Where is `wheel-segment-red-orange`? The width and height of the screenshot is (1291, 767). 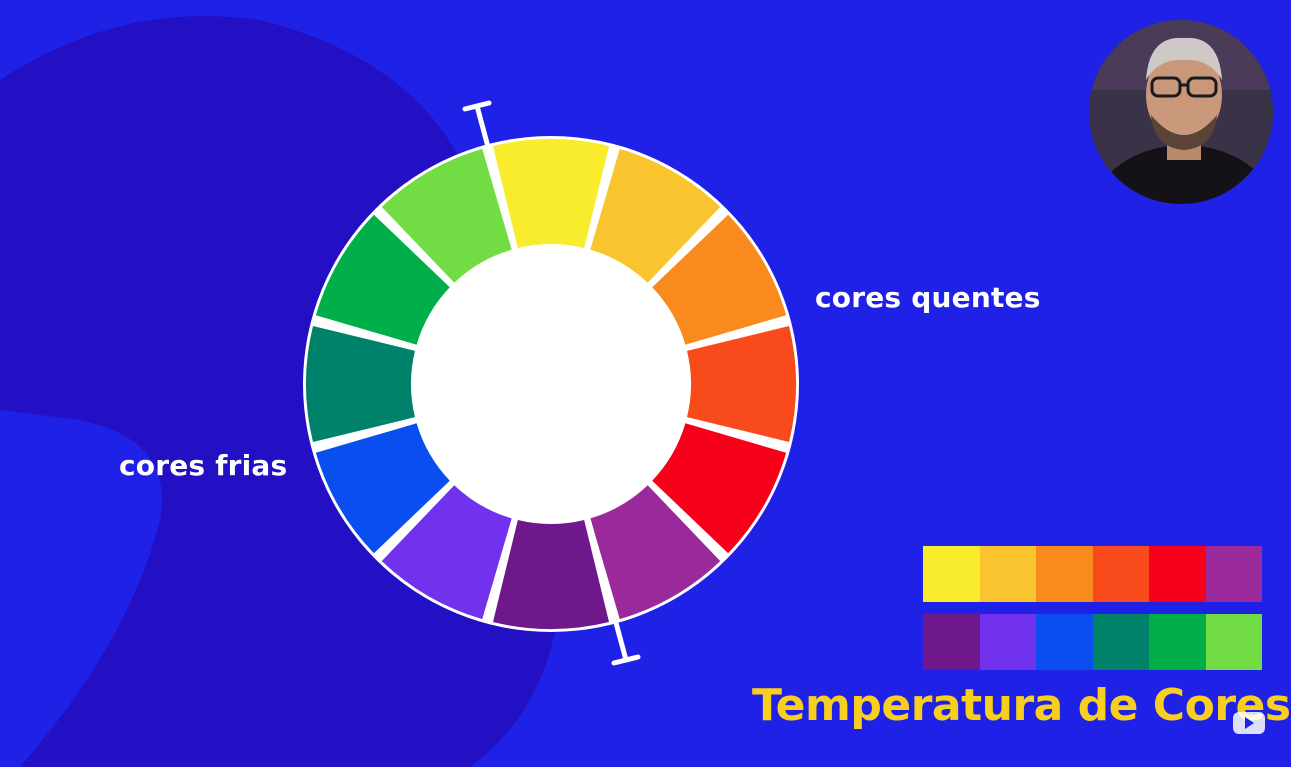 wheel-segment-red-orange is located at coordinates (741, 384).